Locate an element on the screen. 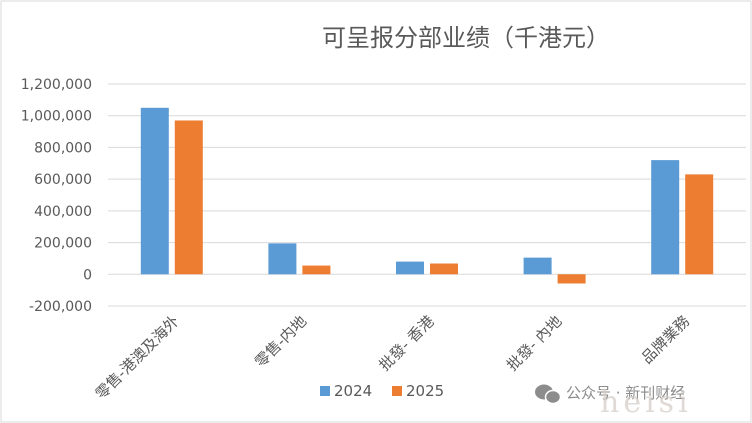 This screenshot has height=423, width=752. legend-swatch-2024 is located at coordinates (325, 391).